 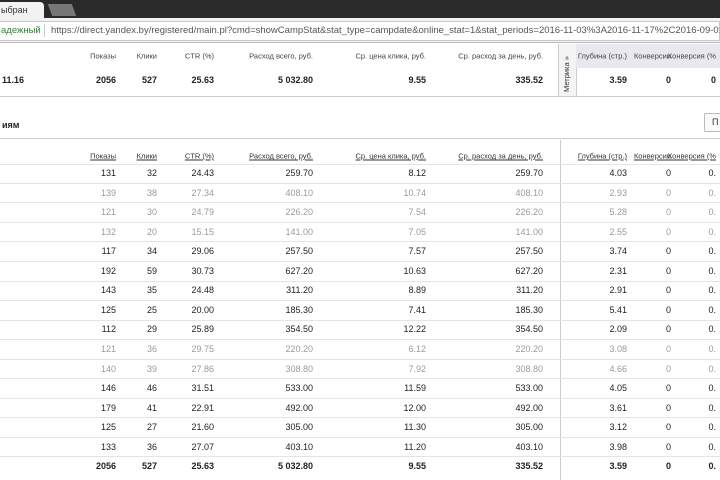 What do you see at coordinates (103, 156) in the screenshot?
I see `column-header: Показы` at bounding box center [103, 156].